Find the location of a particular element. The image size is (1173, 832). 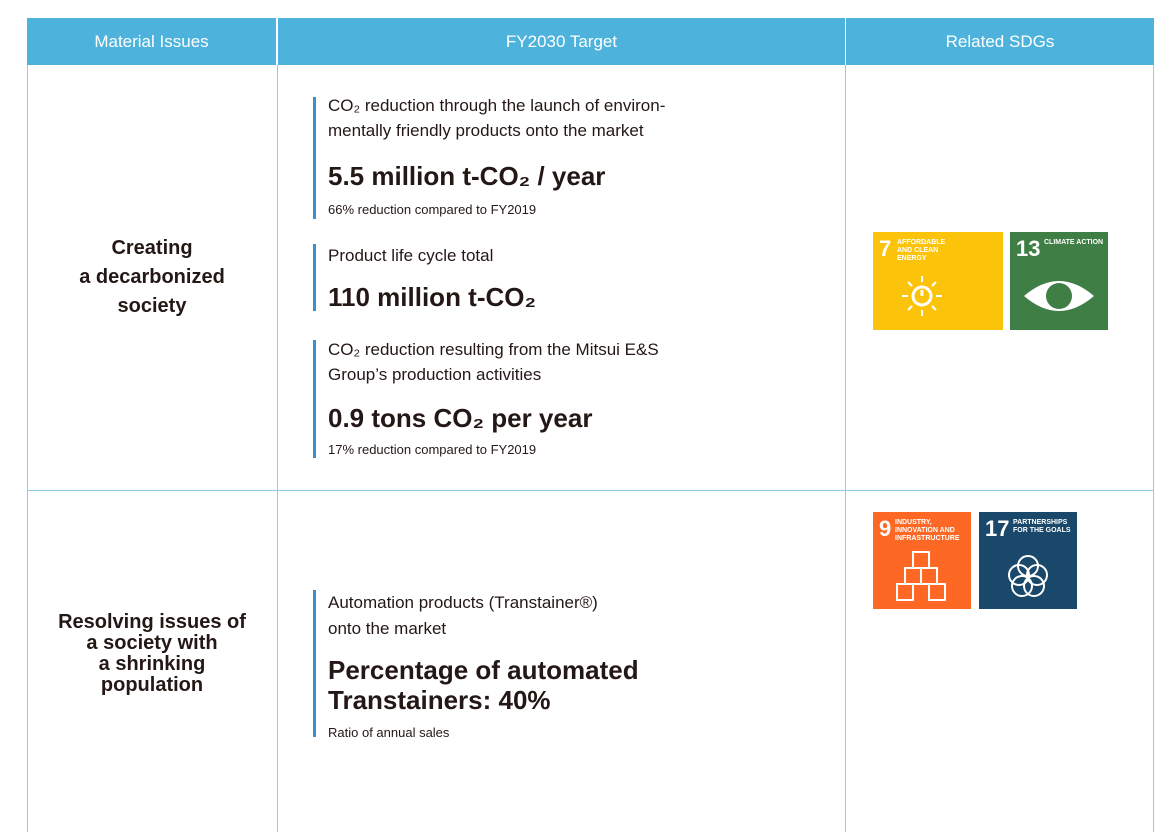

header-cell: Material Issues is located at coordinates (151, 41).